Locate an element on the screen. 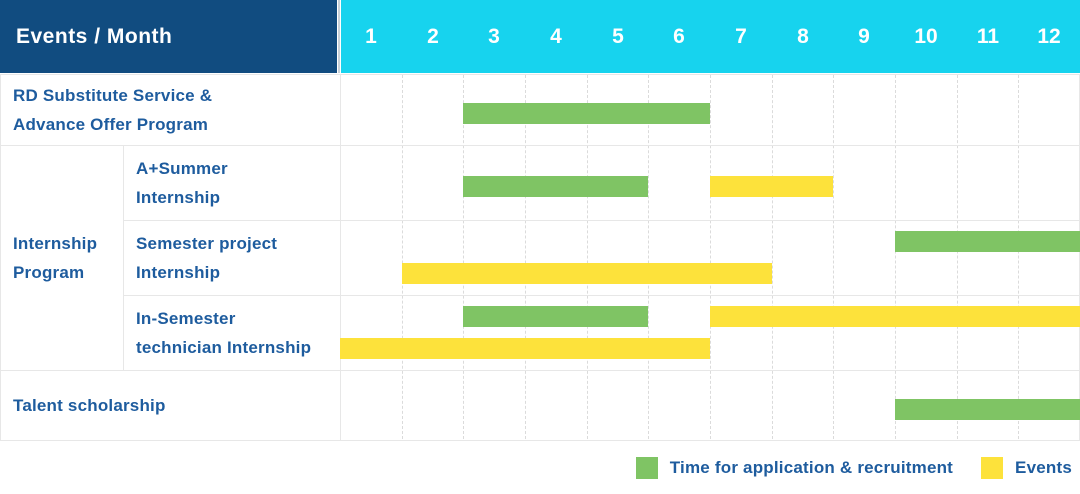  month-header-label: 7 is located at coordinates (741, 36).